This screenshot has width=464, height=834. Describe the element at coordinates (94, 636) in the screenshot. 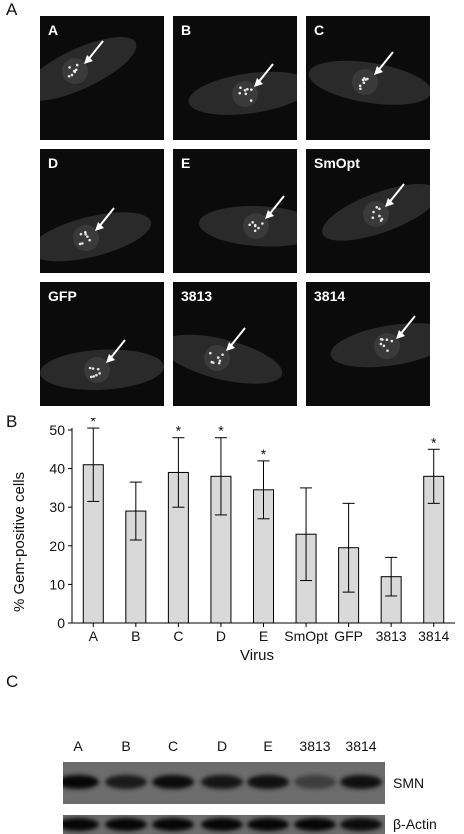

I see `x-tick-label: A` at that location.